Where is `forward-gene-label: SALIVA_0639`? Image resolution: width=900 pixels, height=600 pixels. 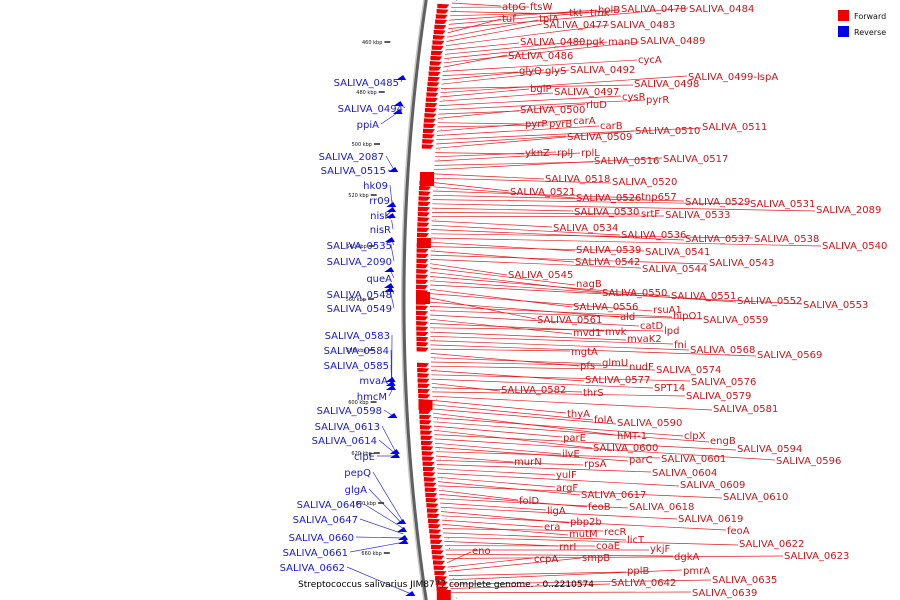 forward-gene-label: SALIVA_0639 is located at coordinates (724, 593).